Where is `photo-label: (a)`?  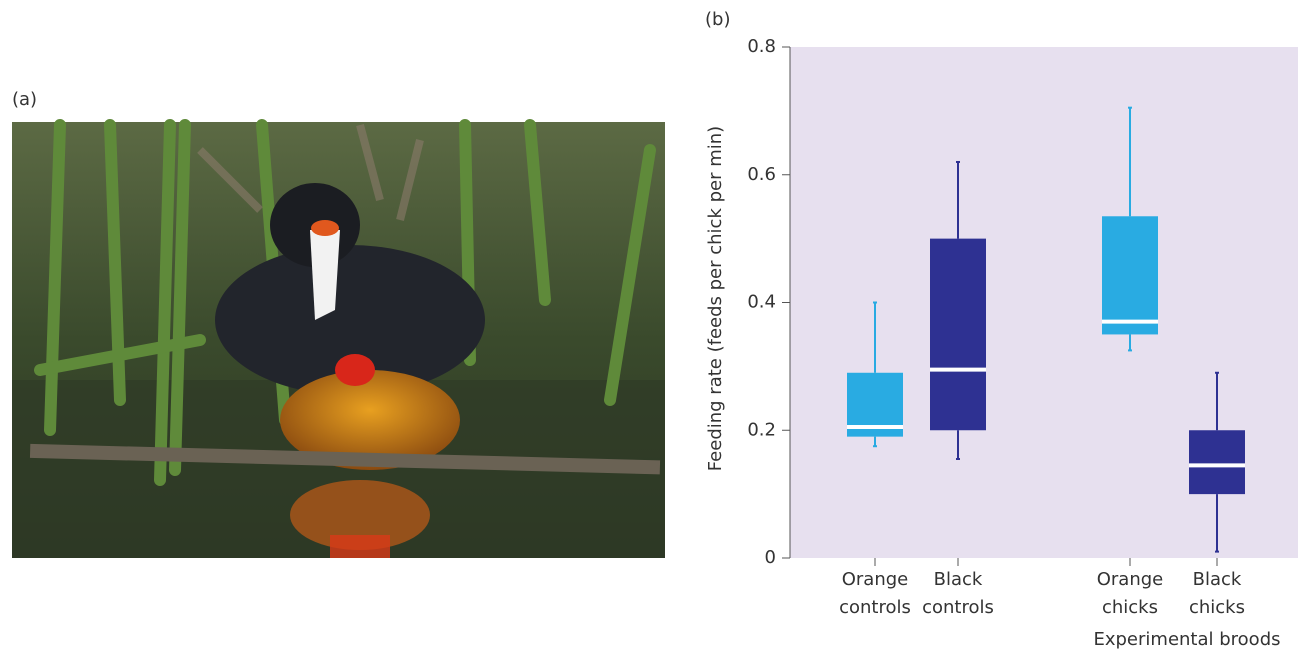 photo-label: (a) is located at coordinates (24, 99).